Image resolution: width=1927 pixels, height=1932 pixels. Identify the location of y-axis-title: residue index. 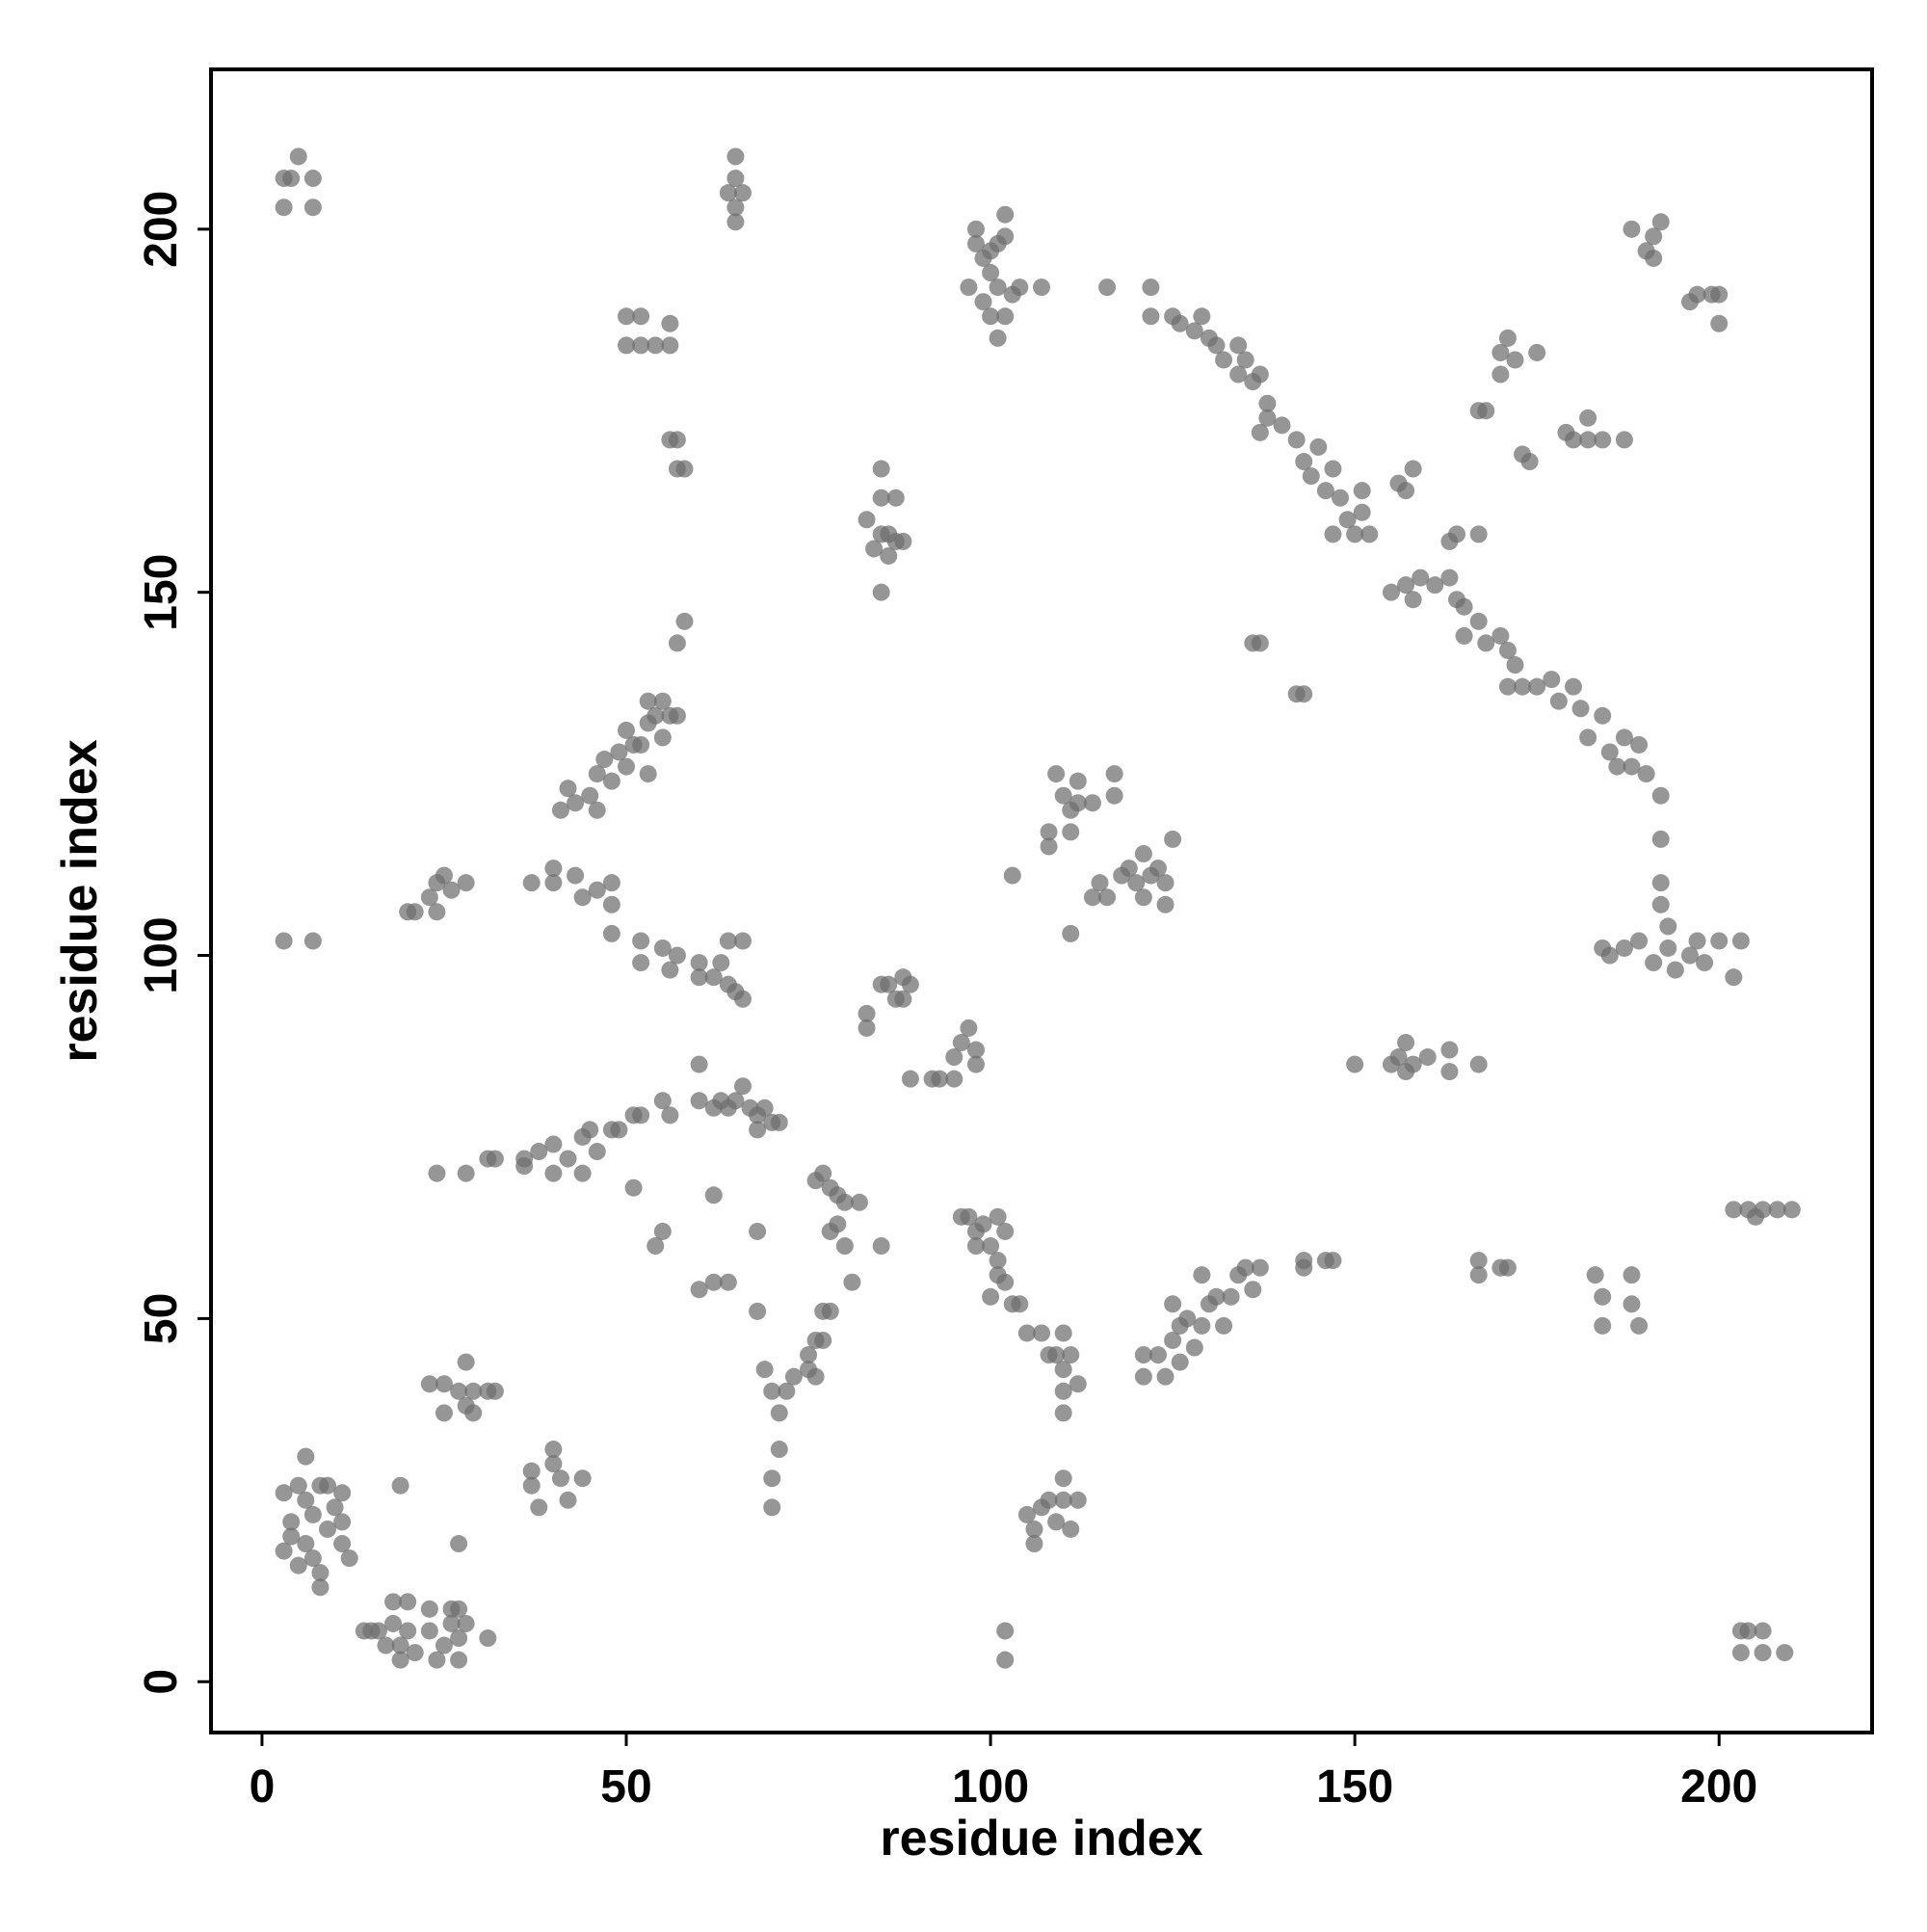
(80, 900).